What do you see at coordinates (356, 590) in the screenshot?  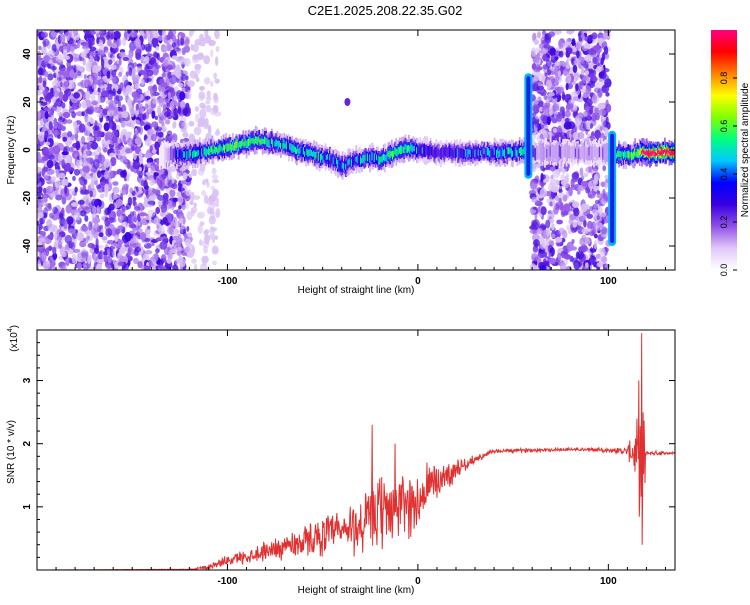 I see `snr-x-label: Height of straight line (km)` at bounding box center [356, 590].